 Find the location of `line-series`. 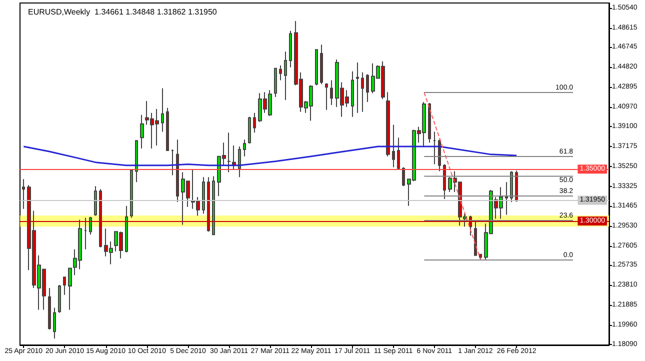

line-series is located at coordinates (270, 156).